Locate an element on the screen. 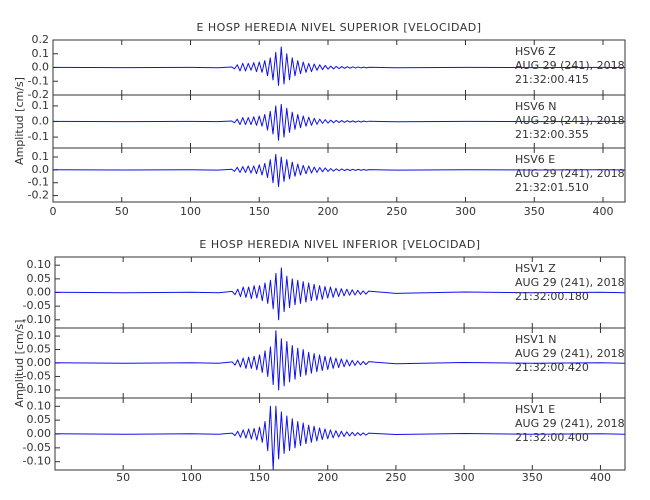 The image size is (650, 500). trace-label: 21:32:01.510 is located at coordinates (552, 187).